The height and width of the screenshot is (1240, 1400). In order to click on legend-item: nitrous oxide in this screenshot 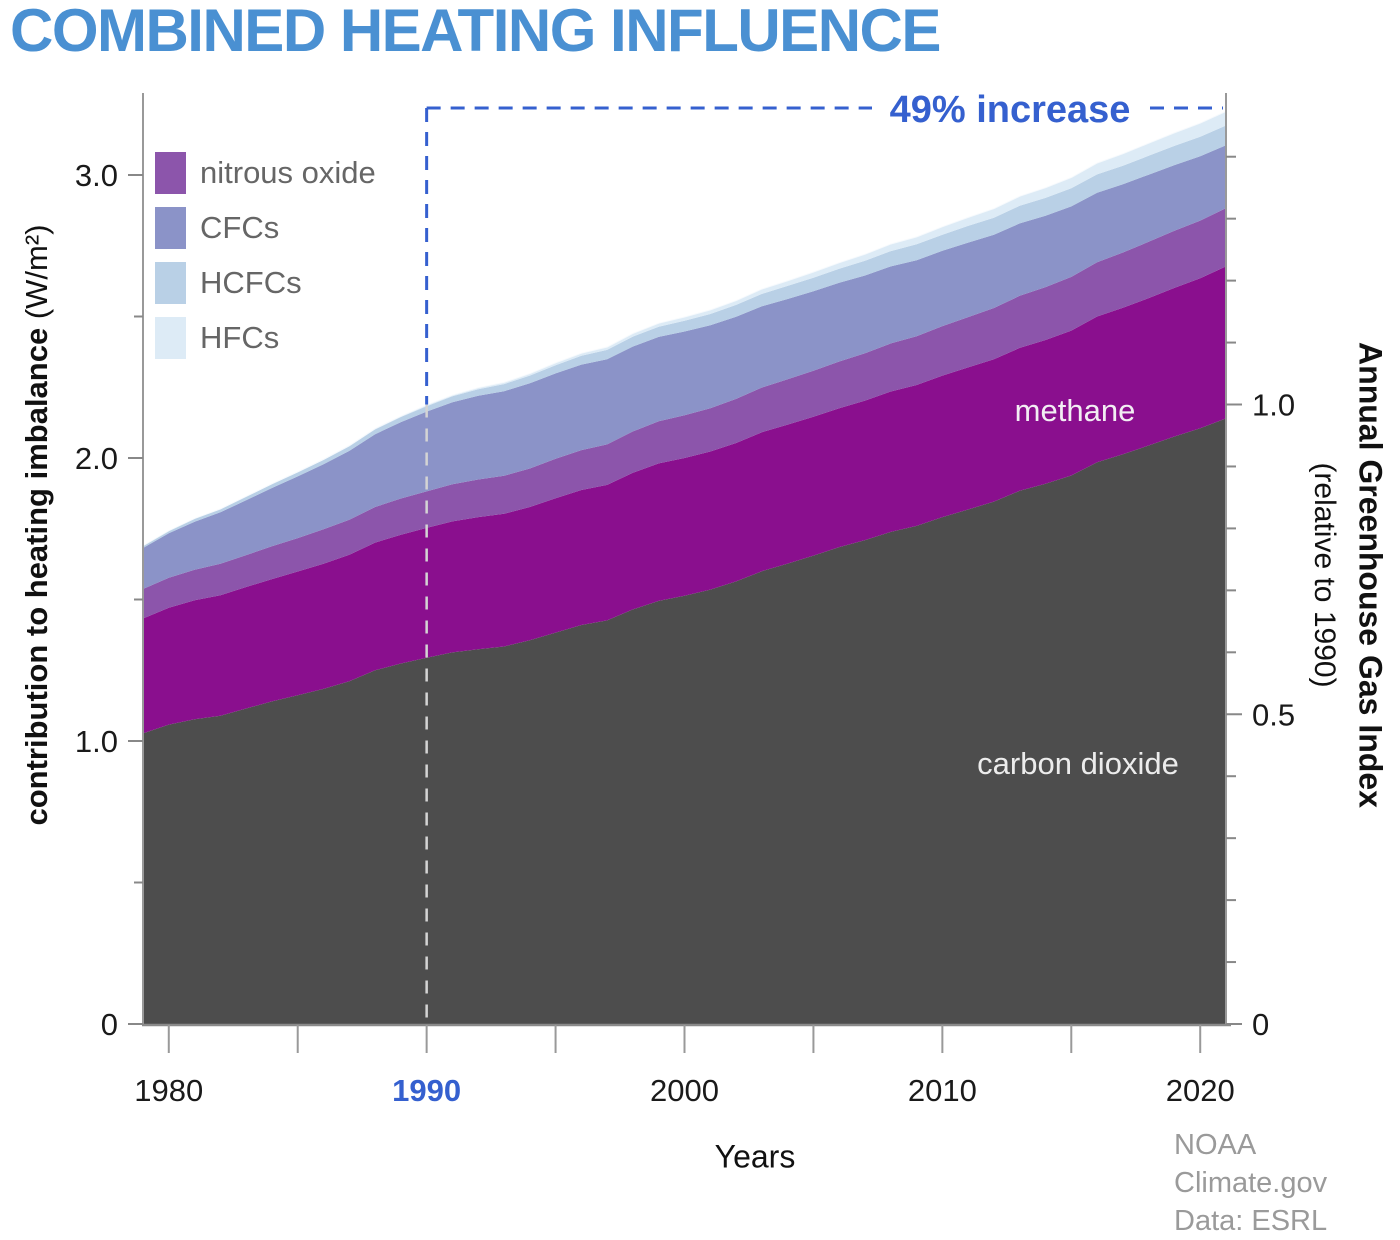, I will do `click(265, 173)`.